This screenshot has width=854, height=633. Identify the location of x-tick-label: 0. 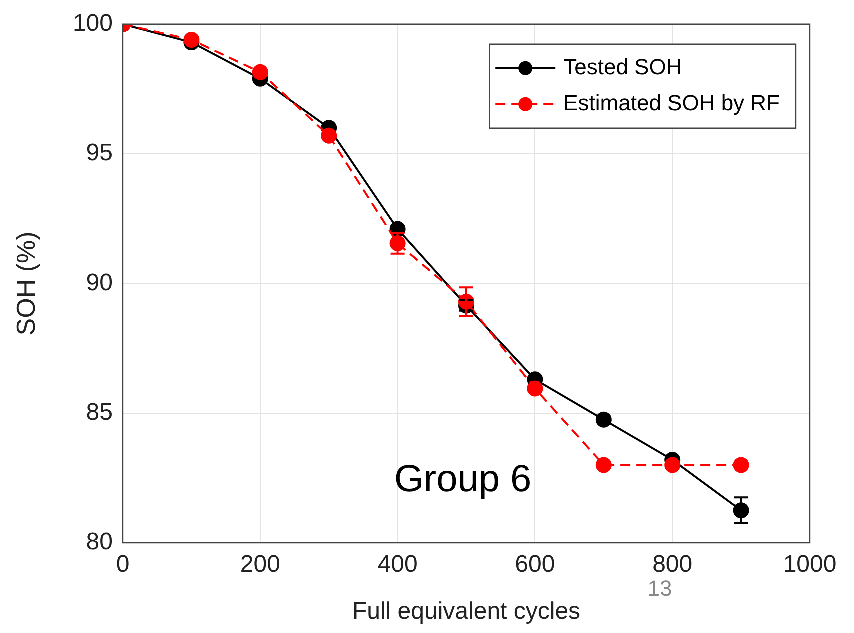
(123, 564).